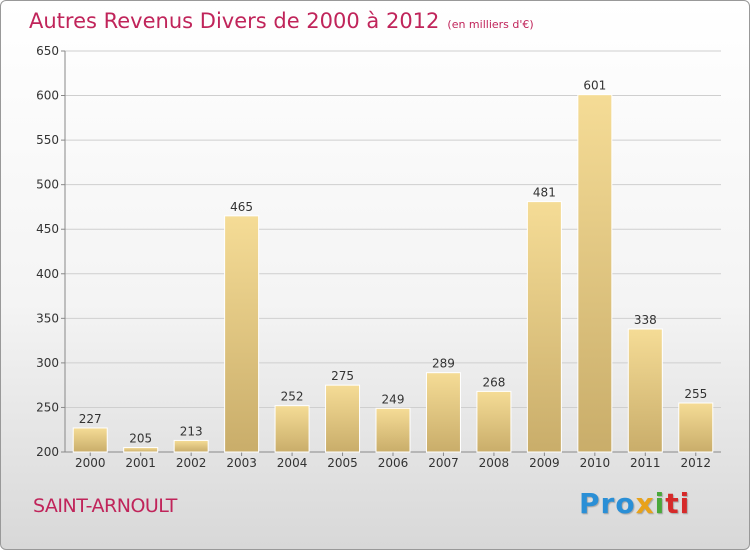 This screenshot has width=750, height=550. Describe the element at coordinates (490, 24) in the screenshot. I see `chart-unit: (en milliers d'€)` at that location.